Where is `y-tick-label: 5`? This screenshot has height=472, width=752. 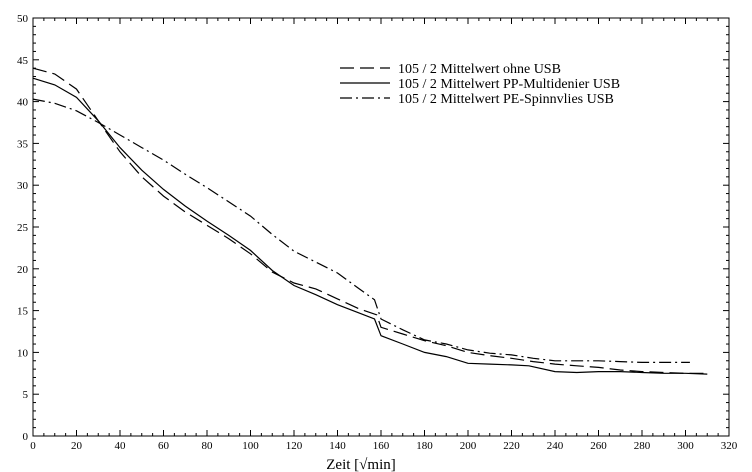 y-tick-label: 5 is located at coordinates (26, 395).